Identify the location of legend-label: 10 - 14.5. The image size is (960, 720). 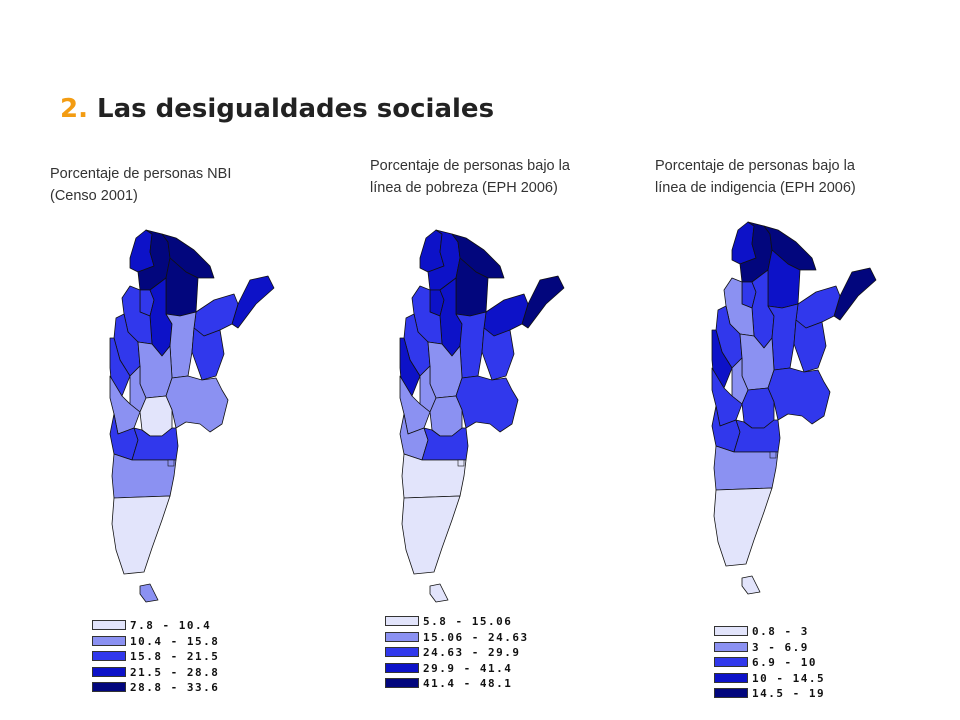
(789, 678).